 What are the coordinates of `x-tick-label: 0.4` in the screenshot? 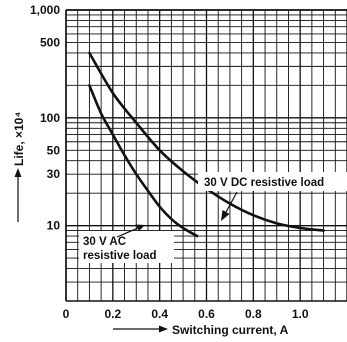 It's located at (159, 314).